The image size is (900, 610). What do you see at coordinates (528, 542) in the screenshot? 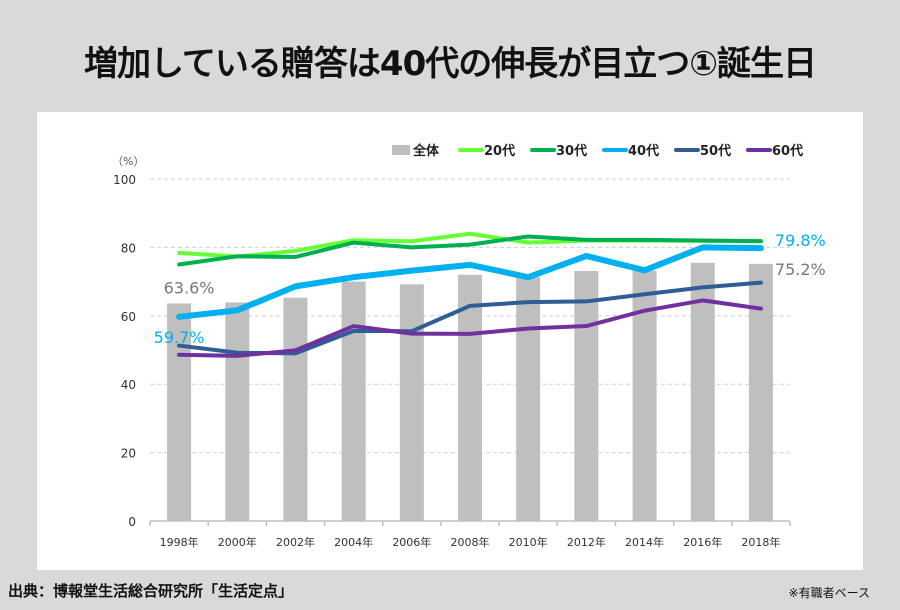
I see `x-tick-label: 2010年` at bounding box center [528, 542].